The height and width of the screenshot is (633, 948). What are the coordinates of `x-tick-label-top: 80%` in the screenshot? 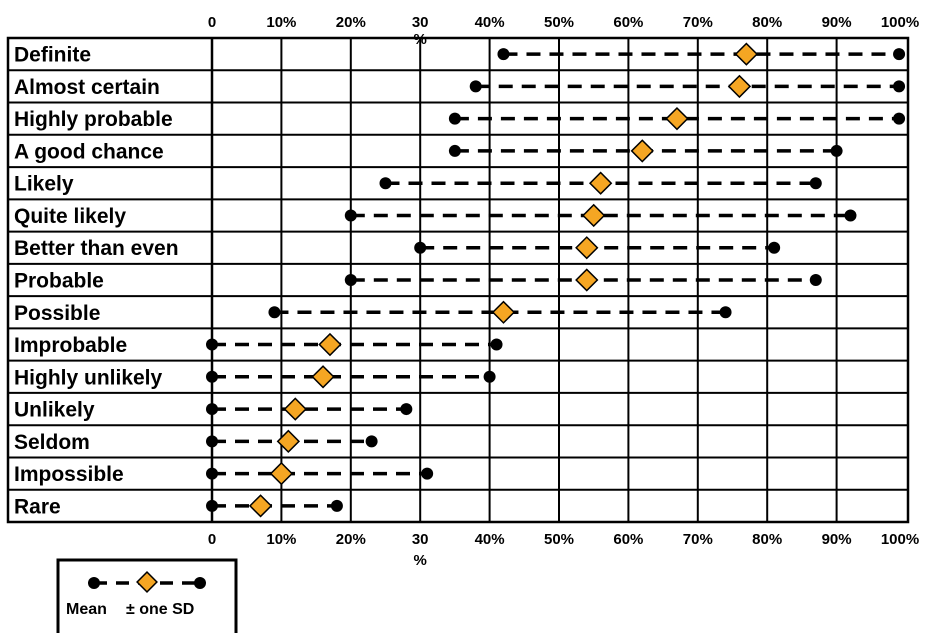 It's located at (767, 22).